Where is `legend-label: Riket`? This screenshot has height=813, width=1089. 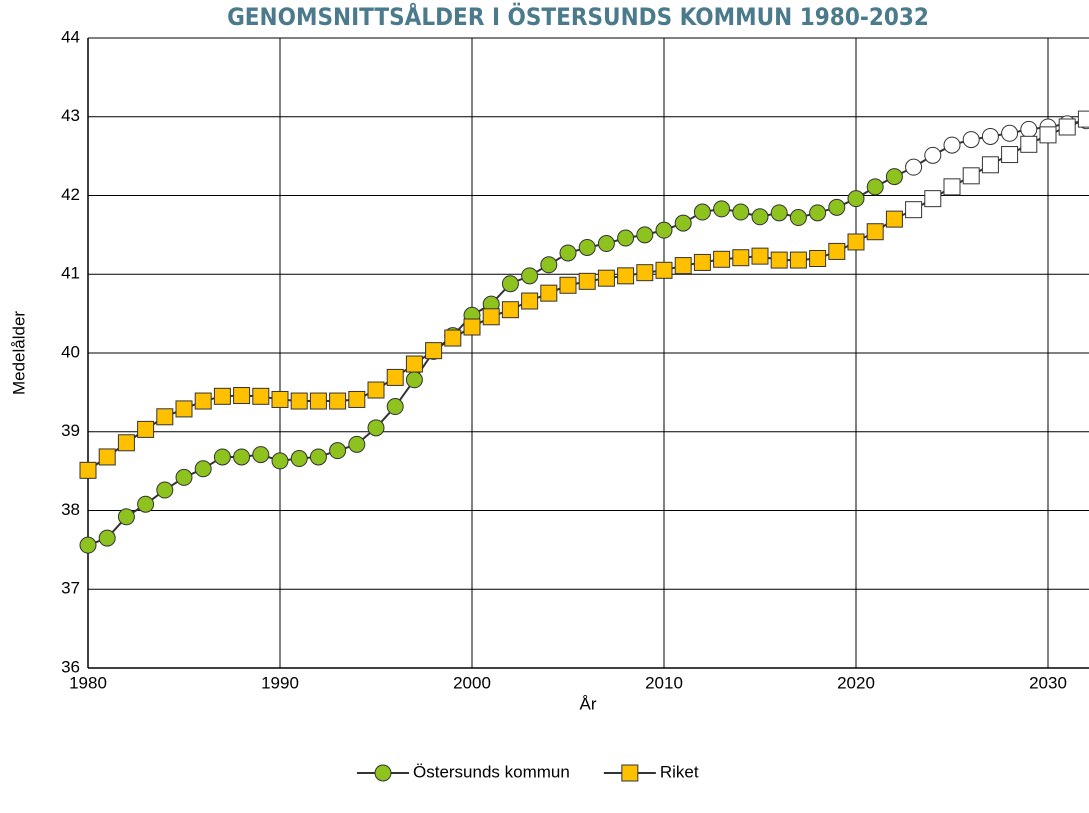
legend-label: Riket is located at coordinates (679, 771).